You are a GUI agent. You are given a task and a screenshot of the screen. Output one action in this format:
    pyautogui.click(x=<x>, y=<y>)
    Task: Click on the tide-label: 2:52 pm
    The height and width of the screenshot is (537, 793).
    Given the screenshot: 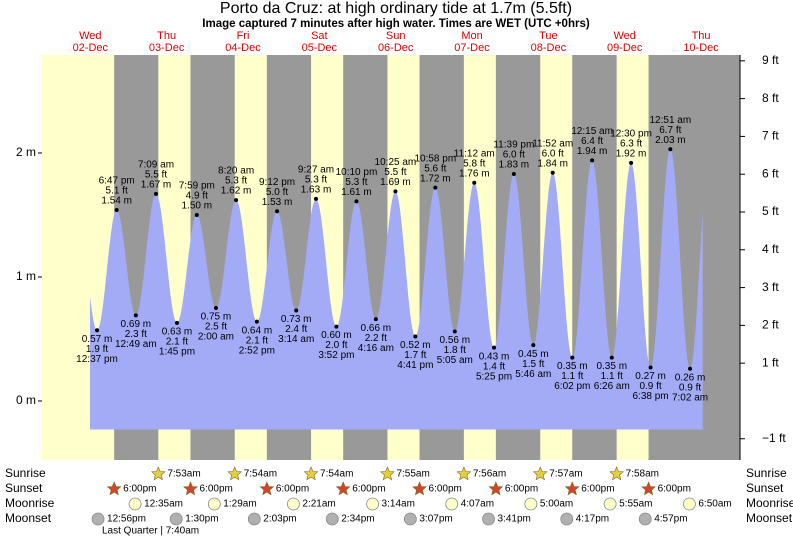 What is the action you would take?
    pyautogui.click(x=257, y=350)
    